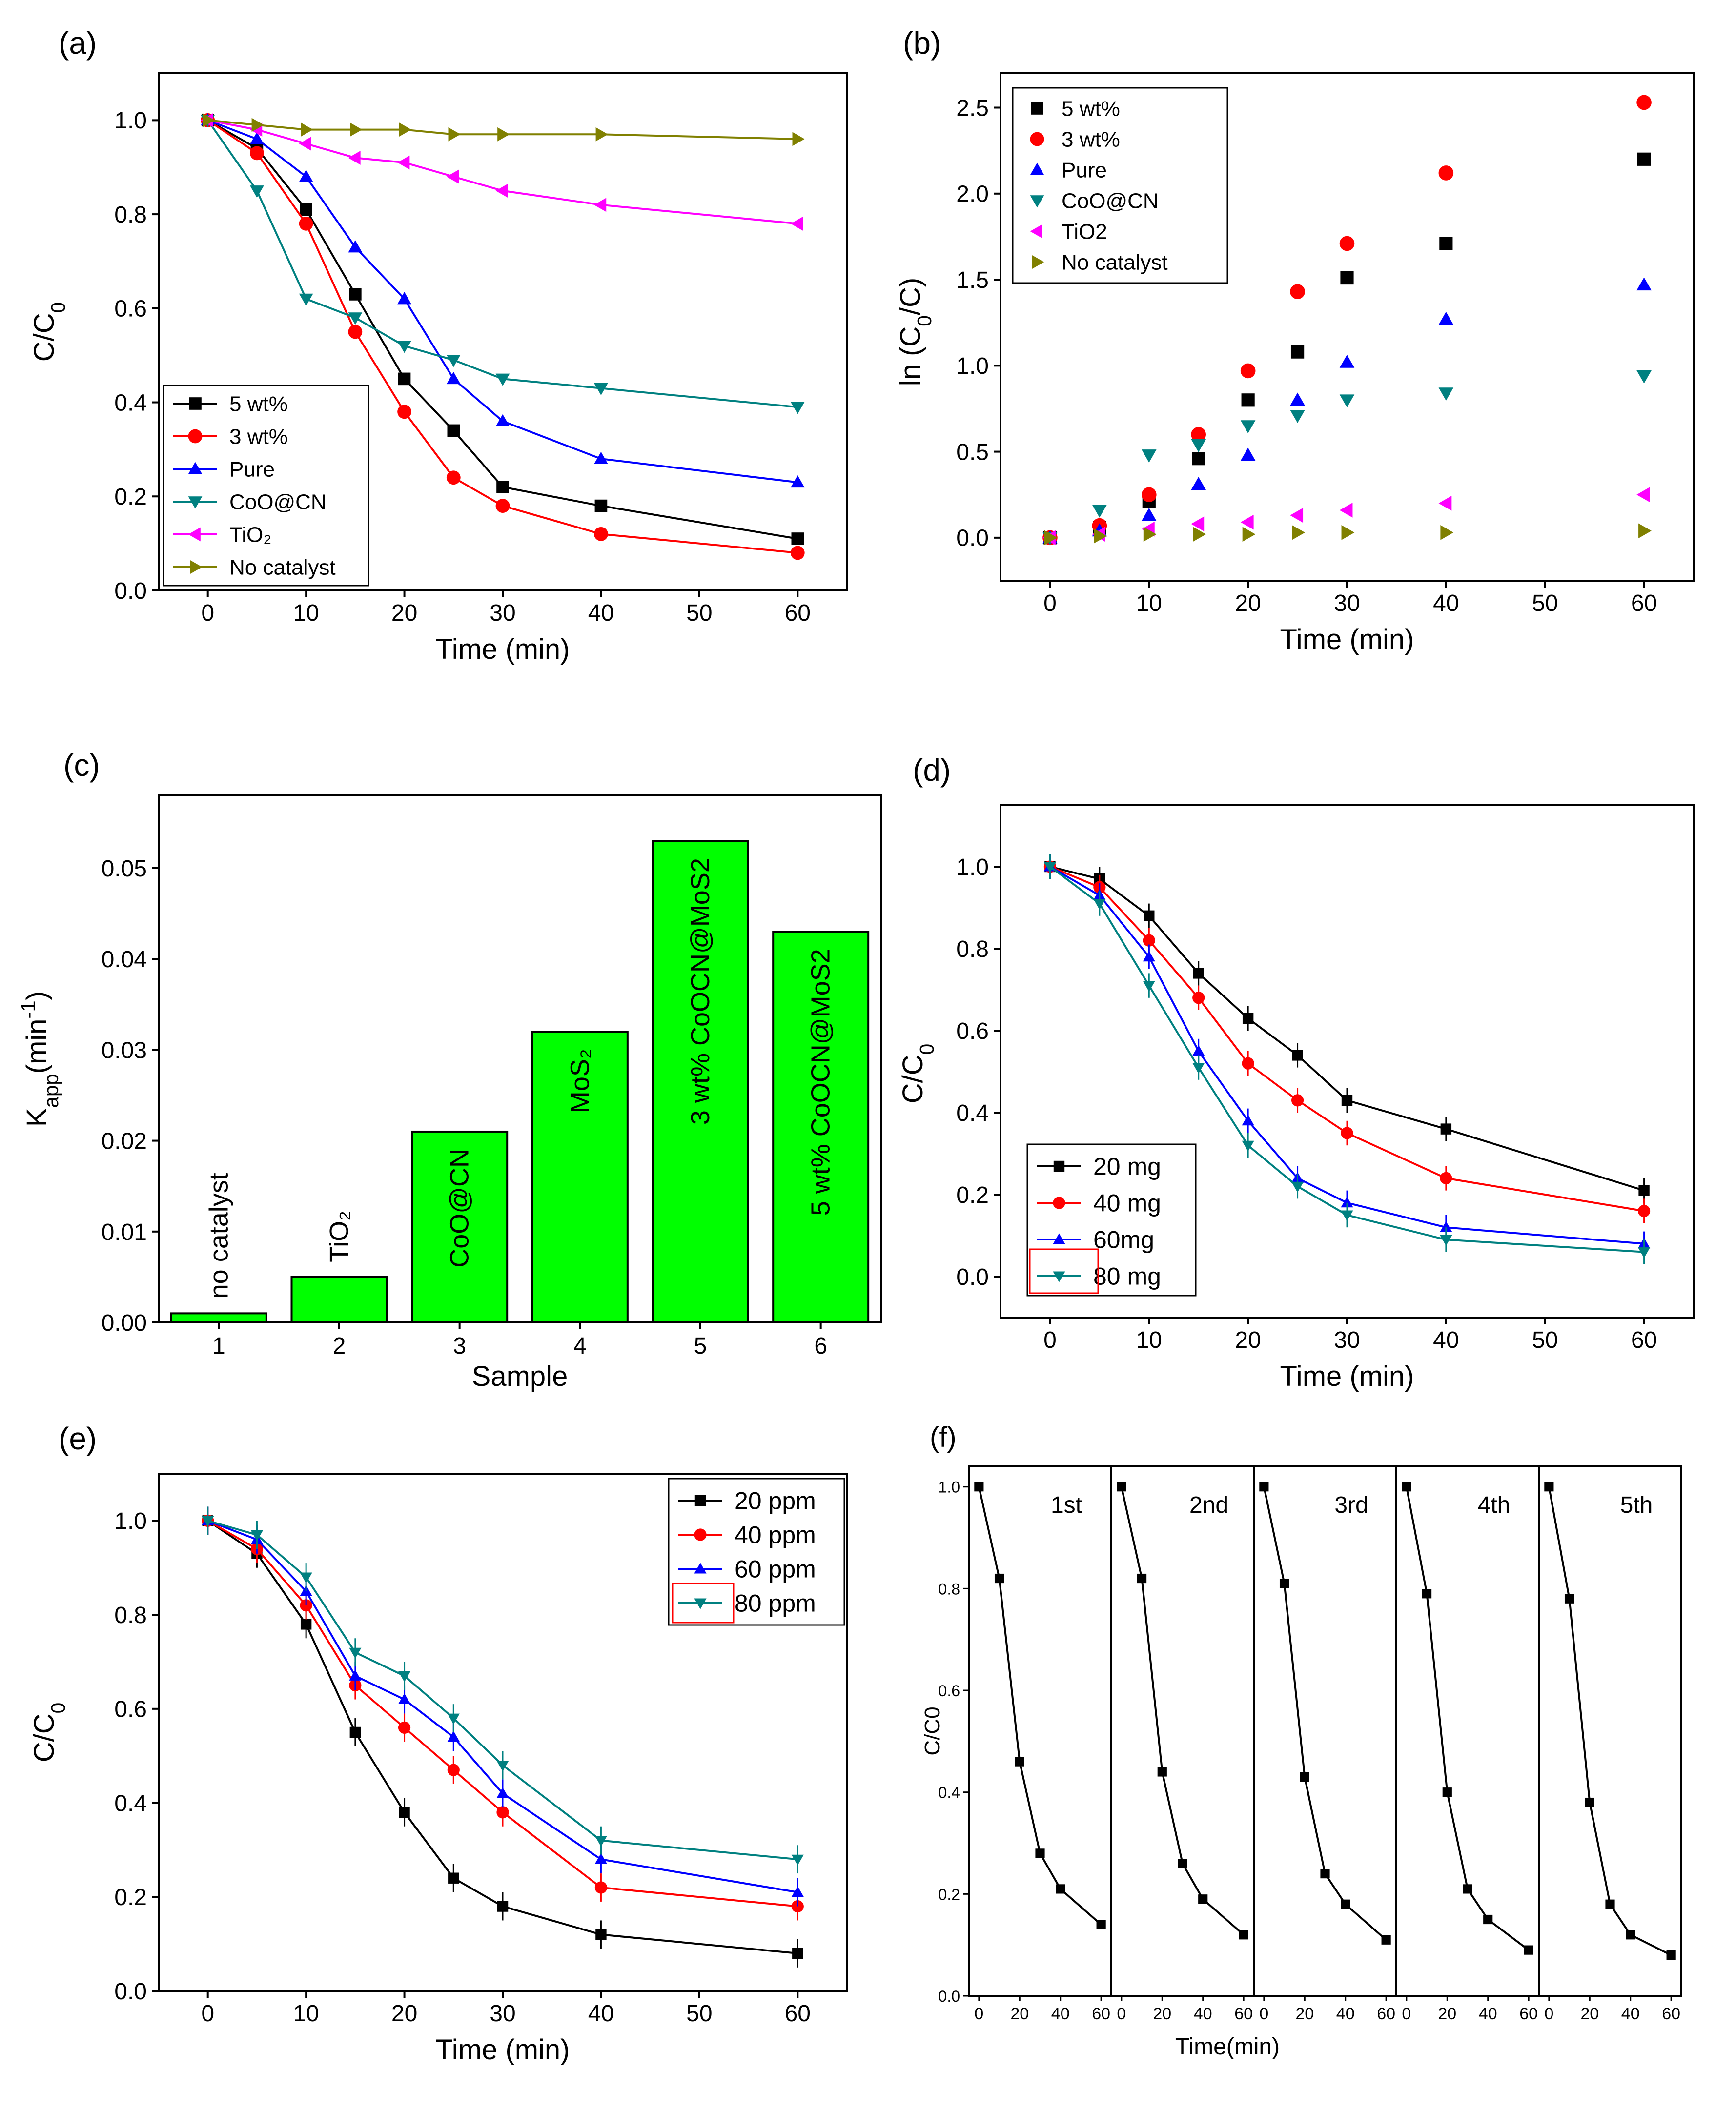  Describe the element at coordinates (972, 108) in the screenshot. I see `y-tick-label: 2.5` at that location.